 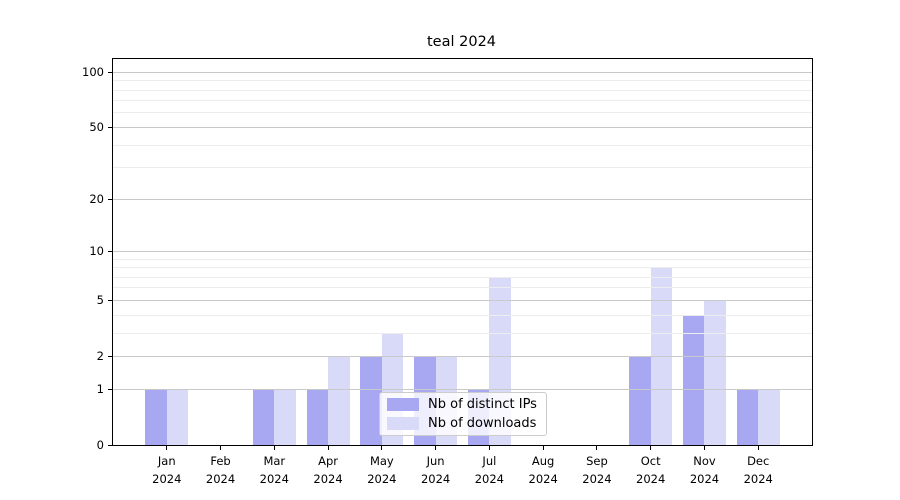 What do you see at coordinates (220, 470) in the screenshot?
I see `x-tick-label: Feb 2024` at bounding box center [220, 470].